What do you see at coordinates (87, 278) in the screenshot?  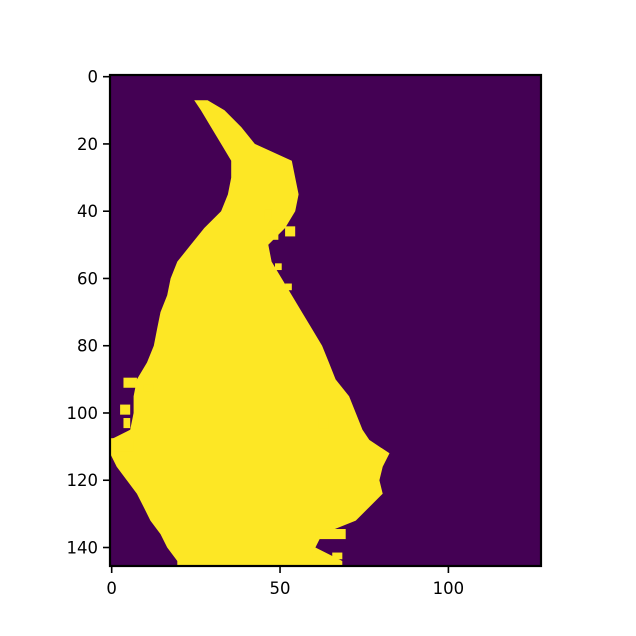 I see `y-tick-label: 60` at bounding box center [87, 278].